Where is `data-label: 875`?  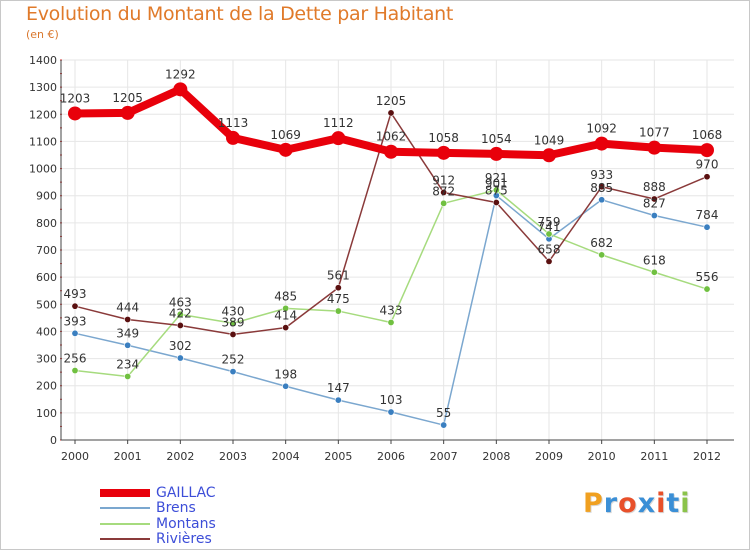
data-label: 875 is located at coordinates (496, 191).